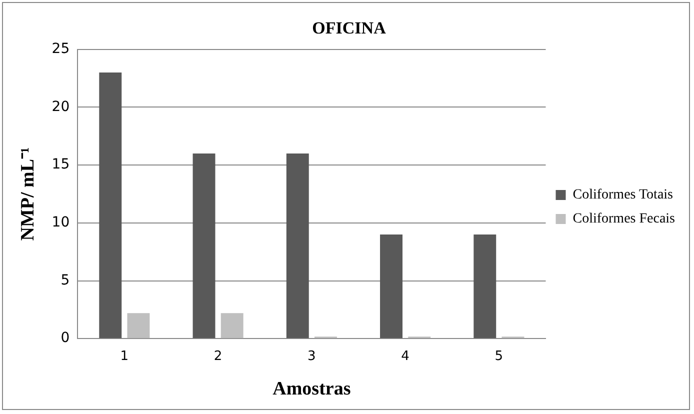 The width and height of the screenshot is (694, 414). Describe the element at coordinates (349, 28) in the screenshot. I see `chart-title: OFICINA` at that location.